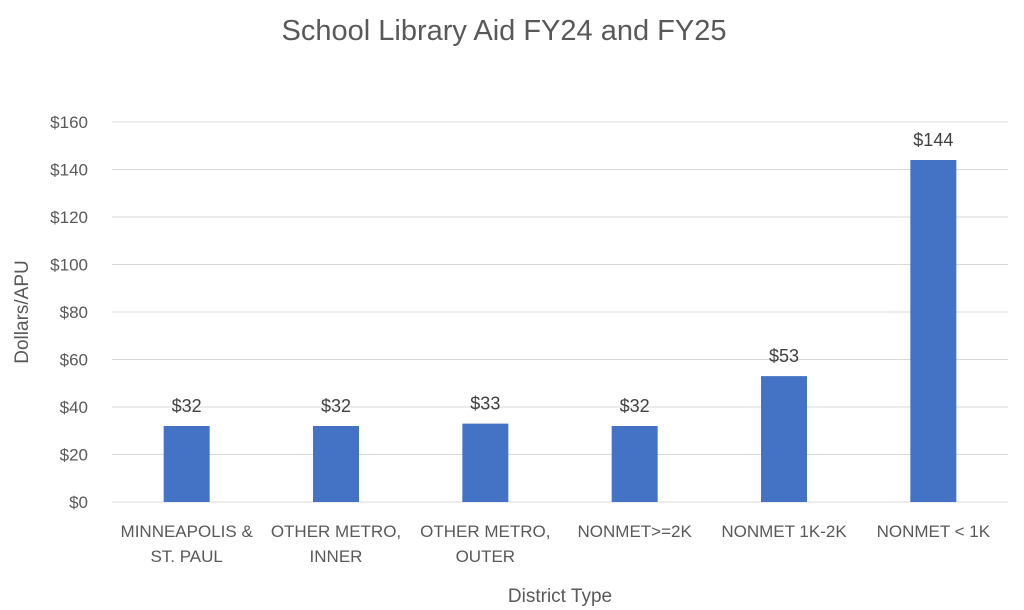  What do you see at coordinates (74, 455) in the screenshot?
I see `y-tick-label: $20` at bounding box center [74, 455].